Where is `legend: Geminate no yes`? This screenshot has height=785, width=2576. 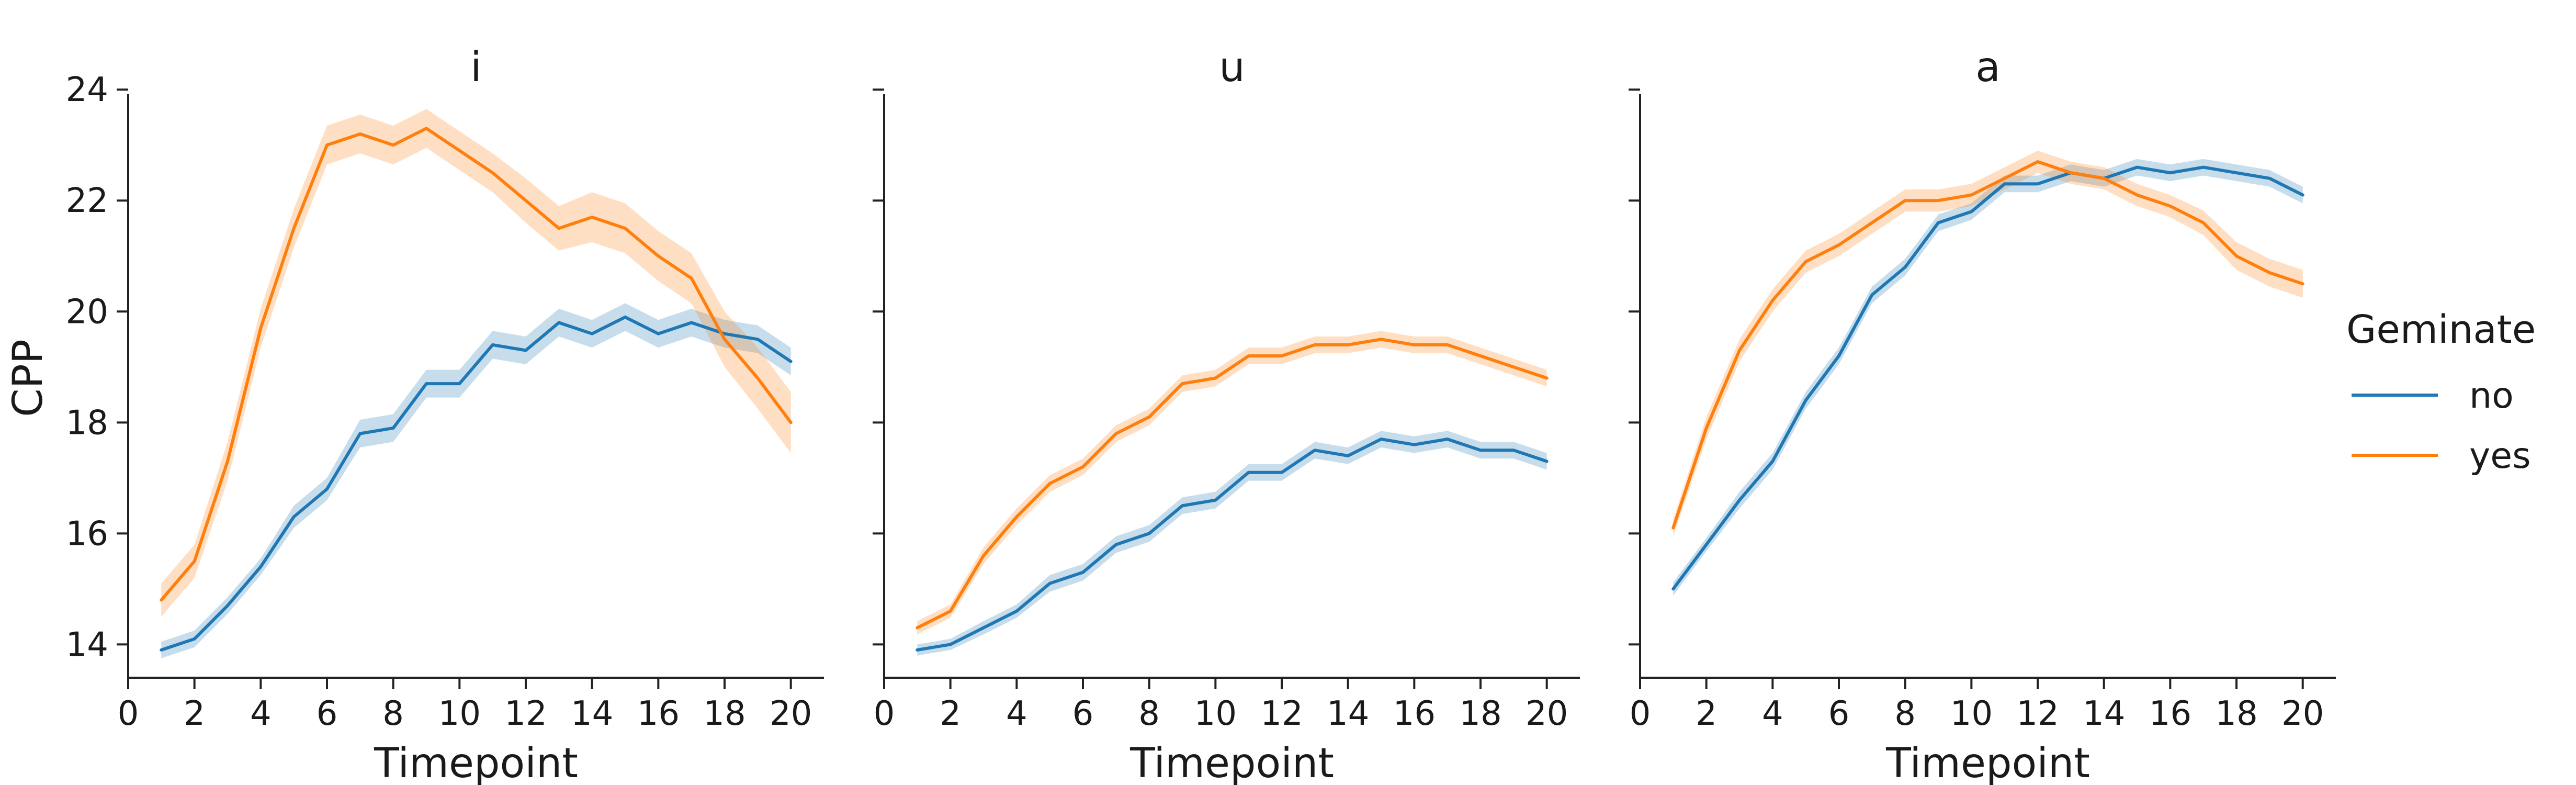
legend: Geminate no yes is located at coordinates (2441, 392).